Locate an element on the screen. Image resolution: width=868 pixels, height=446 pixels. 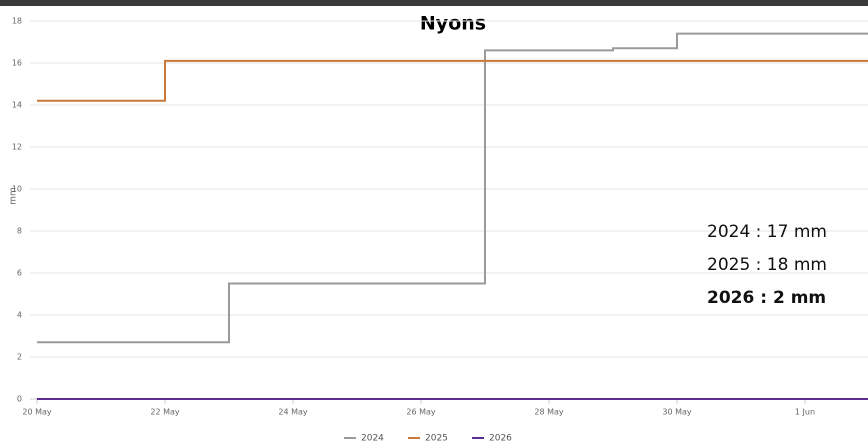
x-tick-label: 24 May is located at coordinates (293, 412).